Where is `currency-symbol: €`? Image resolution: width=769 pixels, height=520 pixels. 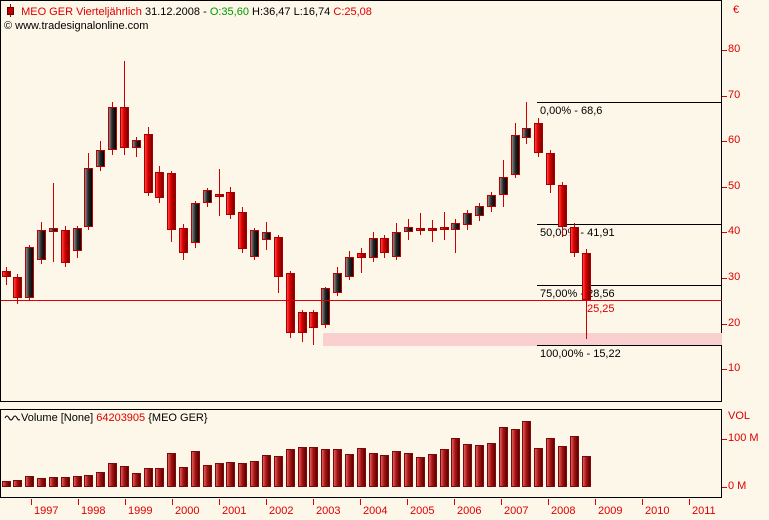
currency-symbol: € is located at coordinates (736, 10).